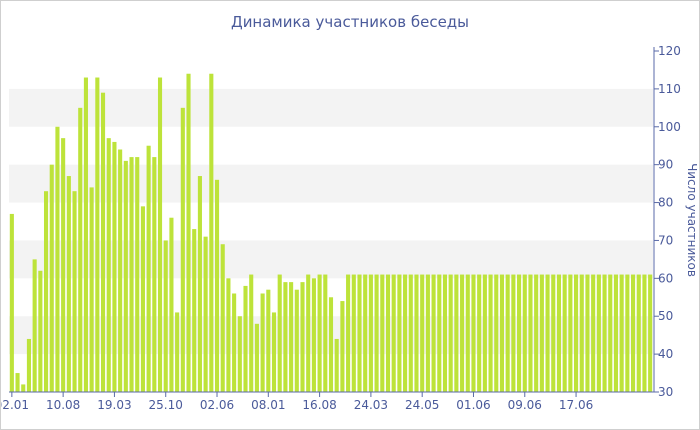 This screenshot has width=700, height=430. Describe the element at coordinates (114, 405) in the screenshot. I see `x-tick-label: 19.03` at that location.